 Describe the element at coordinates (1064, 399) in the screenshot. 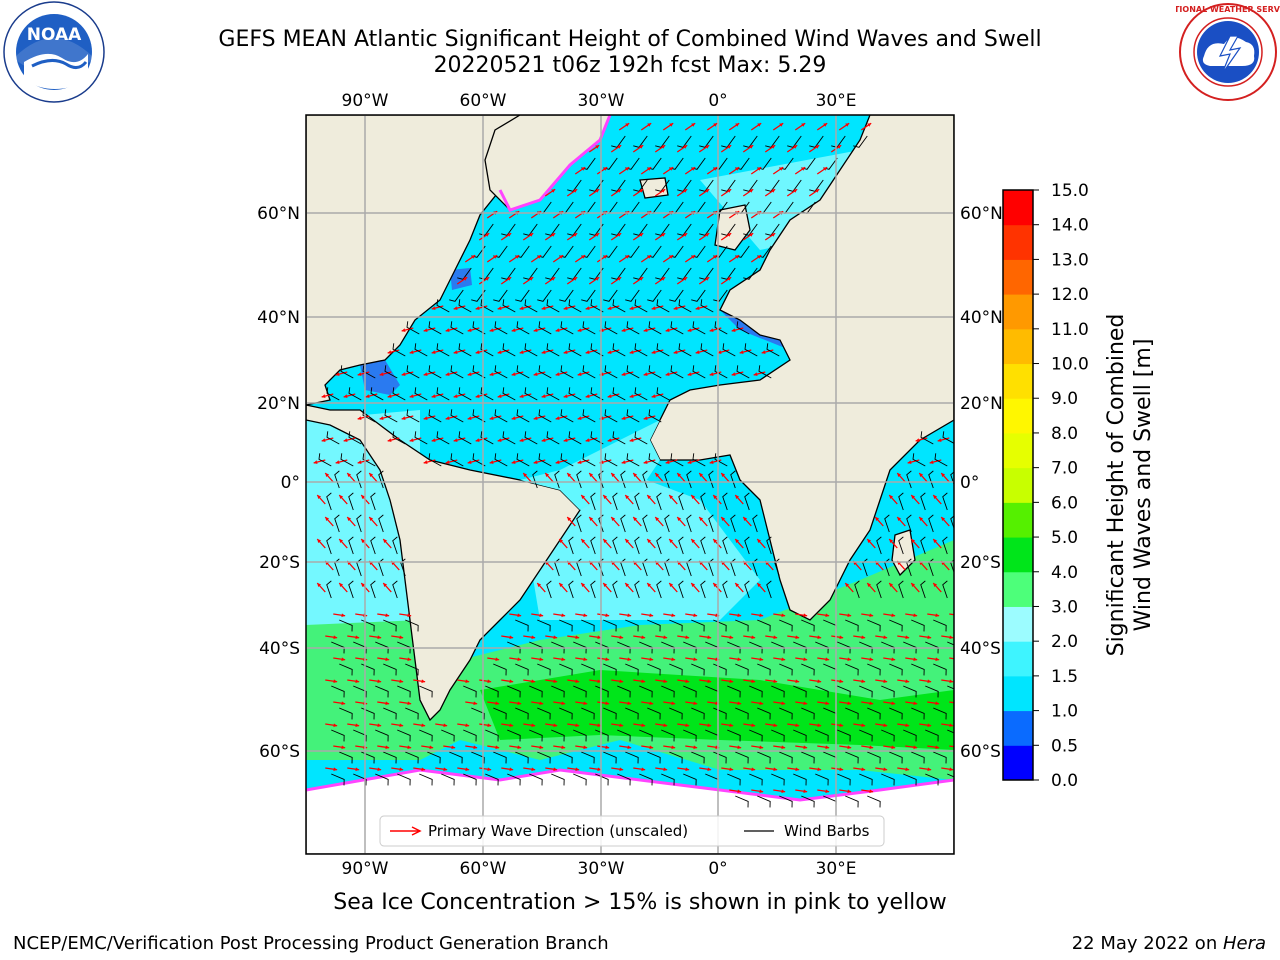

I see `colorbar-tick-label: 9.0` at that location.